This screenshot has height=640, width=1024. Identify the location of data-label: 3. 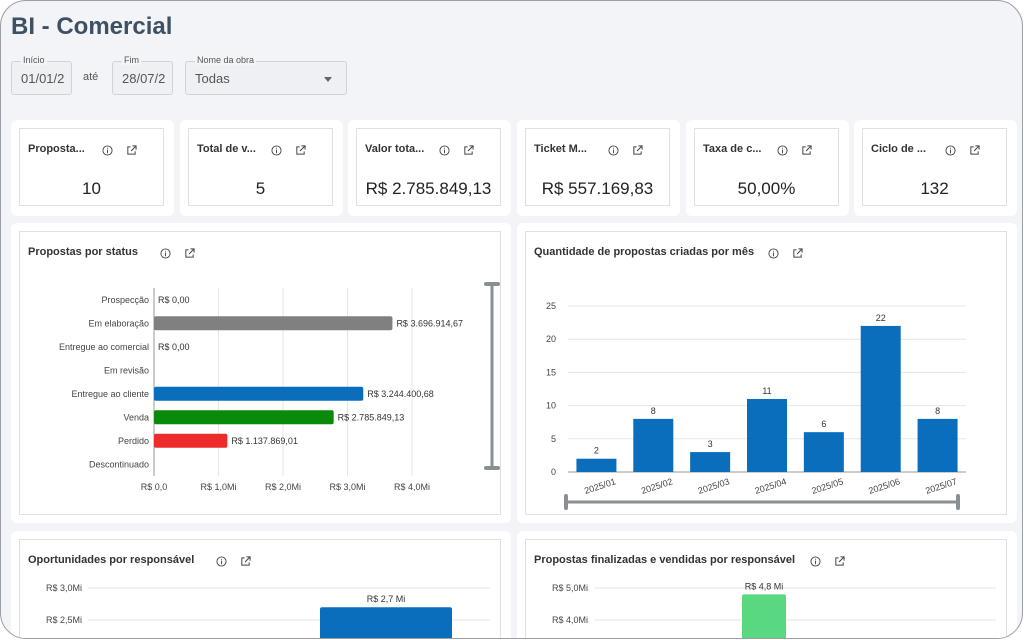
(710, 444).